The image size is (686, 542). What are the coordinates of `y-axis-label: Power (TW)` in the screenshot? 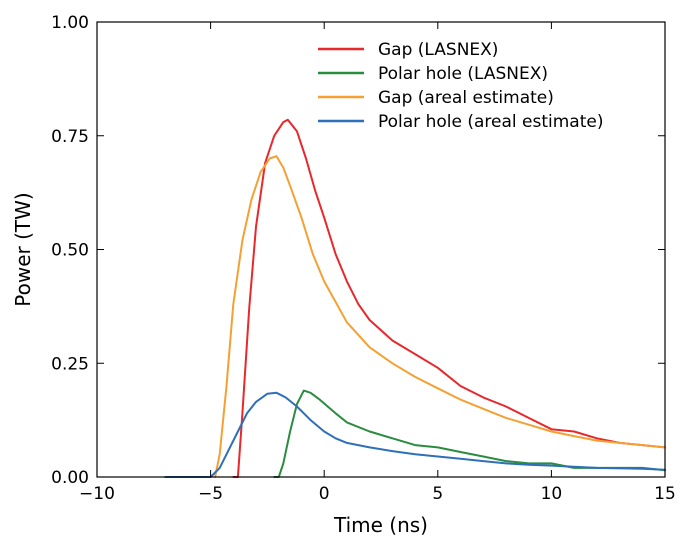 It's located at (23, 249).